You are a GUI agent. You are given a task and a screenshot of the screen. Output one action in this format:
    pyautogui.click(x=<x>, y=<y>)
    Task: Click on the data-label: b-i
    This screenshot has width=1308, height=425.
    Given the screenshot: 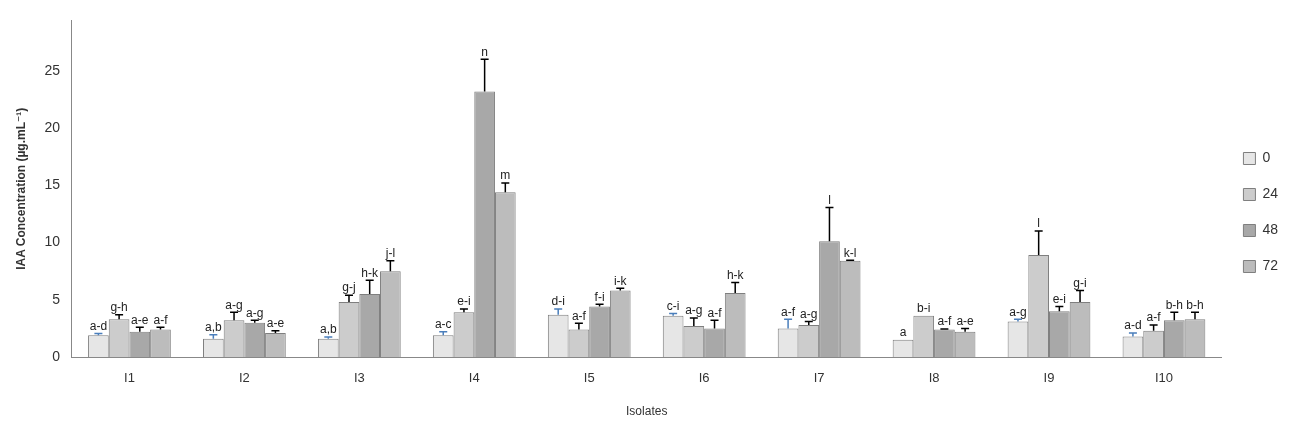 What is the action you would take?
    pyautogui.click(x=924, y=308)
    